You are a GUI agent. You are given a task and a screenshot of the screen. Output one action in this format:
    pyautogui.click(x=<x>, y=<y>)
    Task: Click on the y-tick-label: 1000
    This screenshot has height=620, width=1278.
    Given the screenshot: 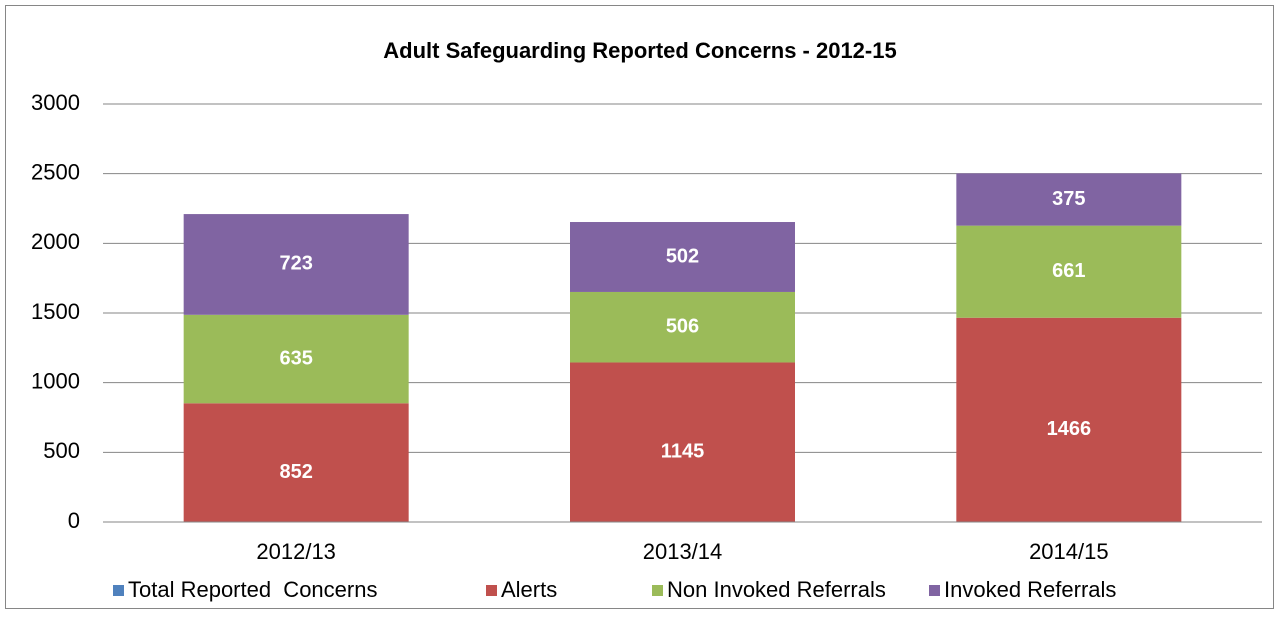 What is the action you would take?
    pyautogui.click(x=55, y=380)
    